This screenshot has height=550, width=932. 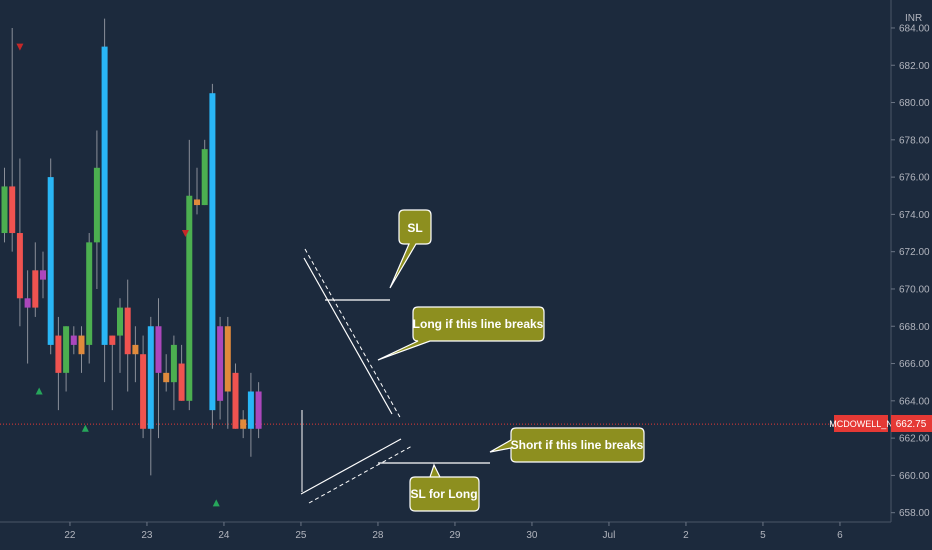 What do you see at coordinates (461, 333) in the screenshot?
I see `callout-long: Long if this line breaks` at bounding box center [461, 333].